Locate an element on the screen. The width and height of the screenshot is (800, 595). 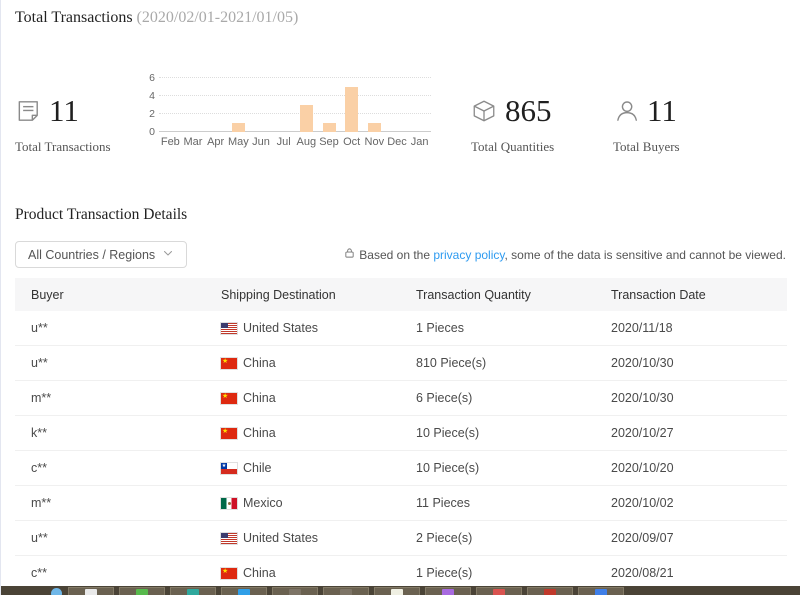
table-row: u** United States 2 Piece(s) 2020/09/07 is located at coordinates (401, 538).